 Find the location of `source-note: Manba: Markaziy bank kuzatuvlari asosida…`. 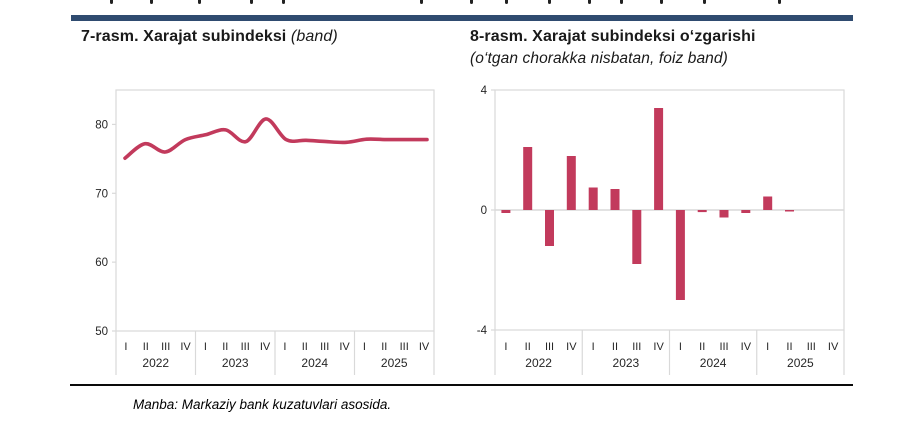

source-note: Manba: Markaziy bank kuzatuvlari asosida… is located at coordinates (262, 404).